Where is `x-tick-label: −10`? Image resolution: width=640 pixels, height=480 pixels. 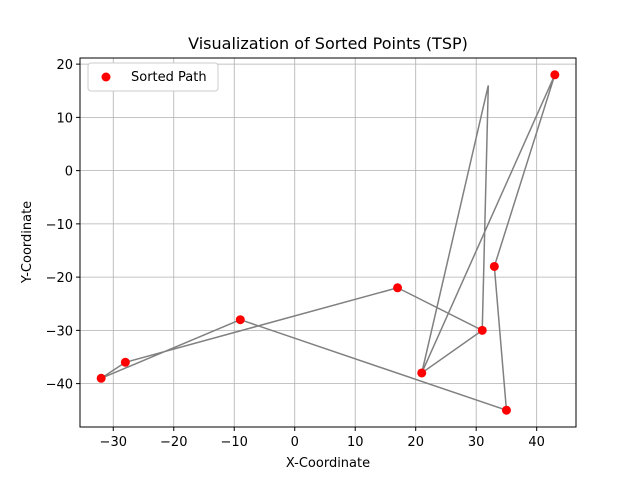
x-tick-label: −10 is located at coordinates (234, 442).